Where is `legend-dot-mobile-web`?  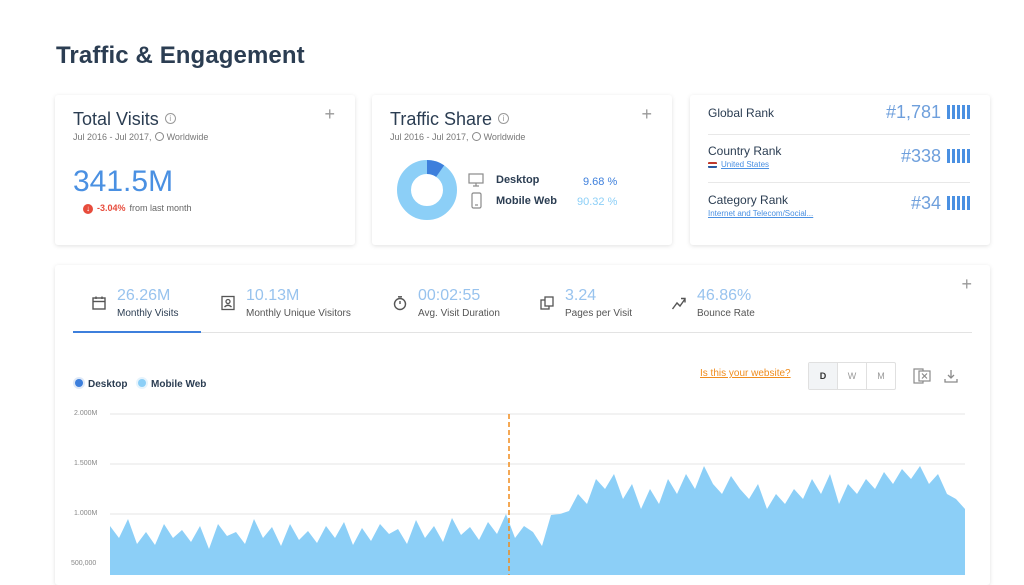
legend-dot-mobile-web is located at coordinates (142, 383).